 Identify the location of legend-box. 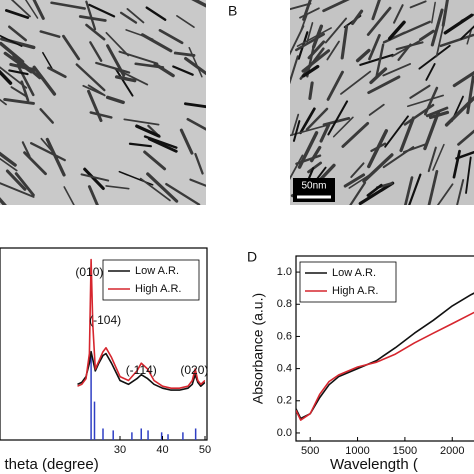
(151, 280).